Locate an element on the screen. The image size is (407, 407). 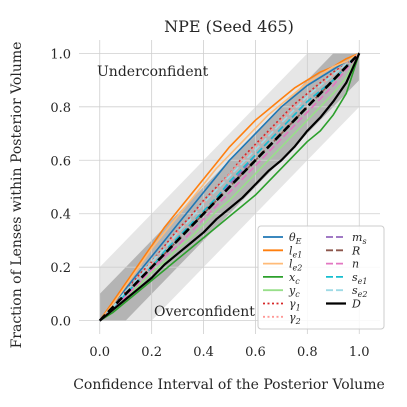
y-ticks: 0.0 0.2 0.4 0.6 0.8 1.0 is located at coordinates (60, 188).